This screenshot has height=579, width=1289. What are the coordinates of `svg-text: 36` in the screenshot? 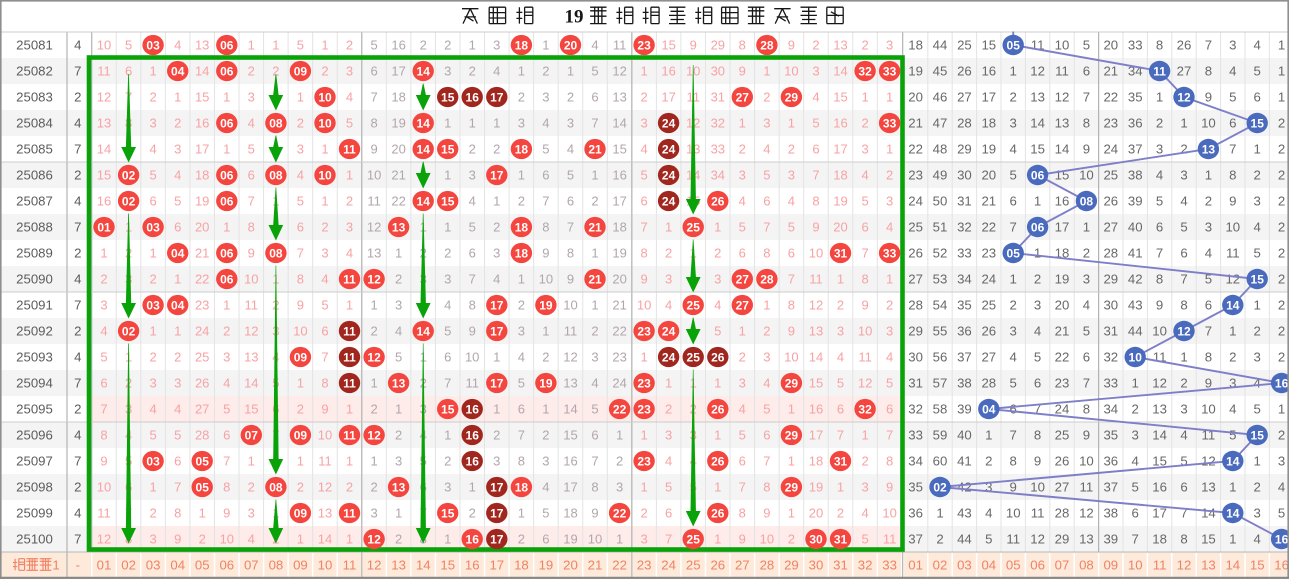 It's located at (915, 513).